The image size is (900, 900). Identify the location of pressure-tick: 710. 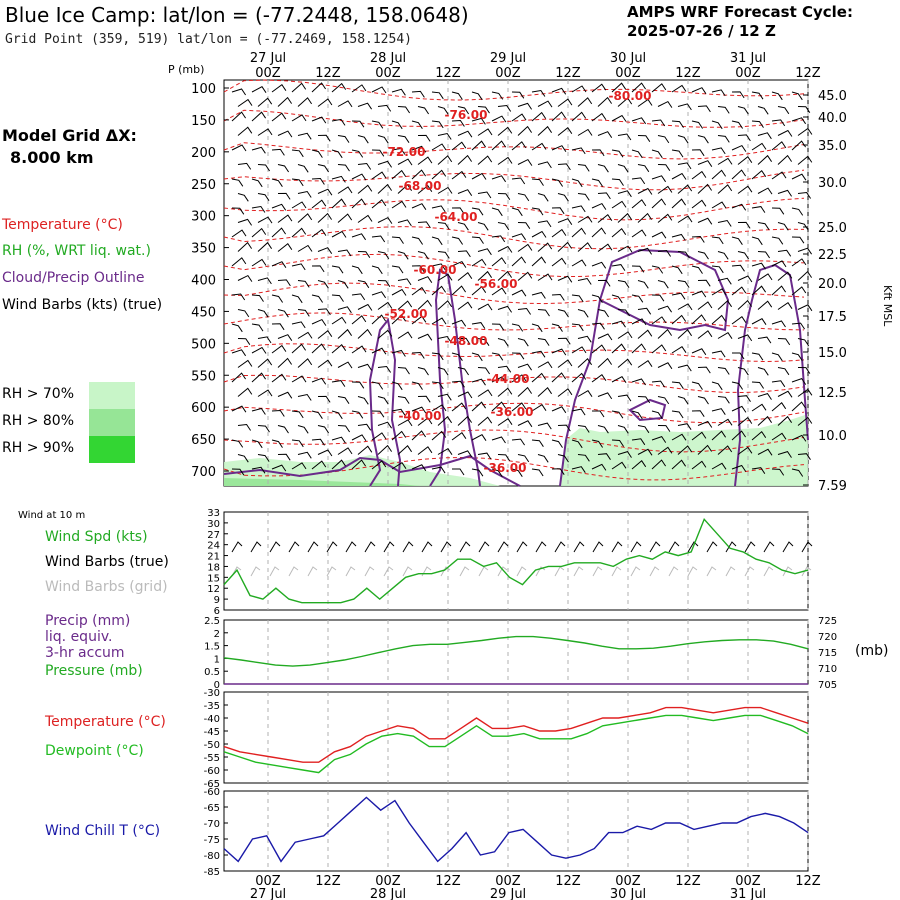
(827, 669).